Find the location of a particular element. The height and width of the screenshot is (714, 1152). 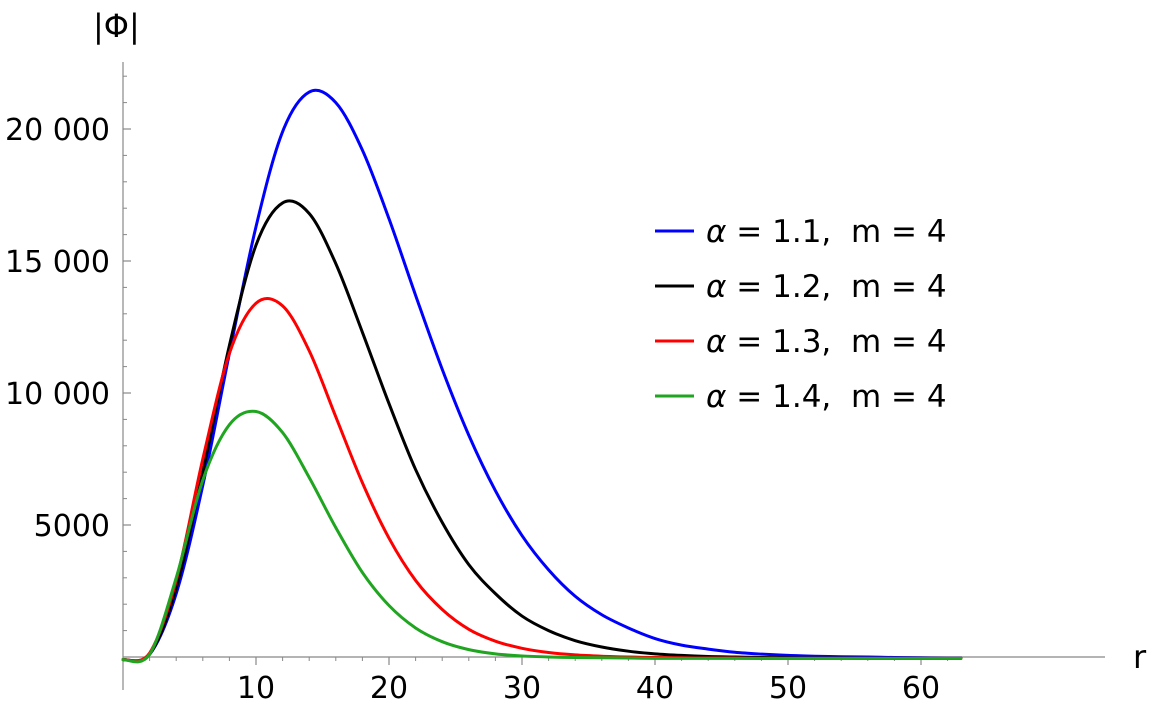

x-tick-label: 30 is located at coordinates (522, 688).